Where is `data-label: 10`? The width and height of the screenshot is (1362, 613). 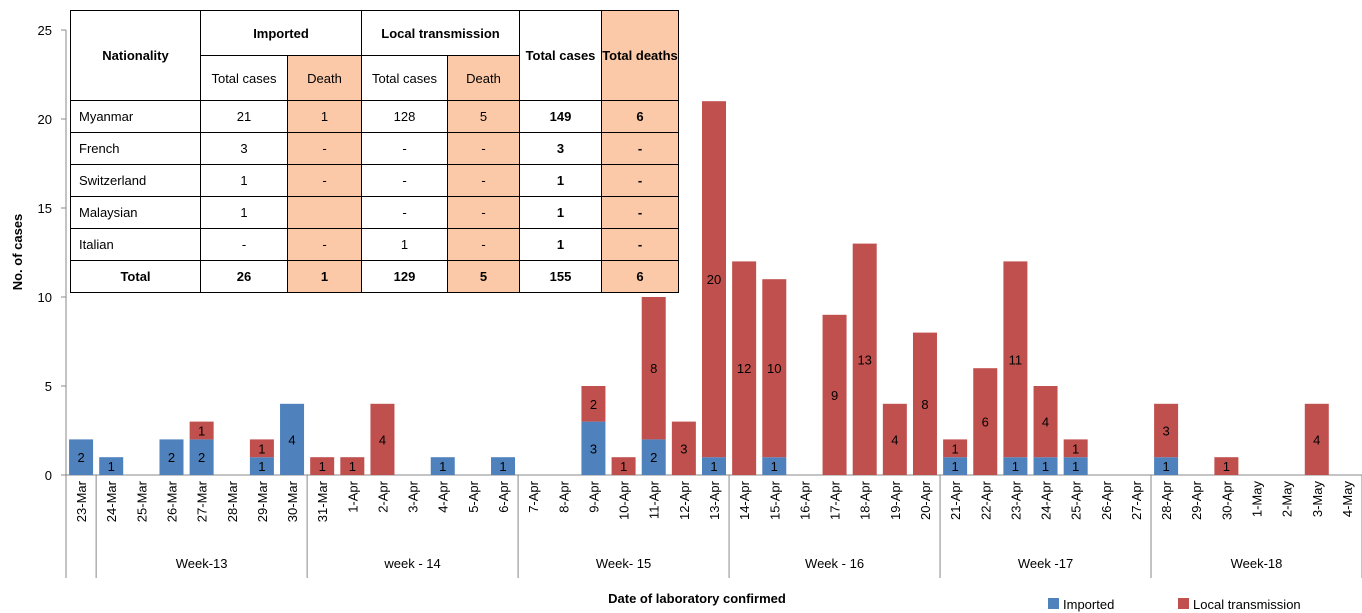 data-label: 10 is located at coordinates (774, 368).